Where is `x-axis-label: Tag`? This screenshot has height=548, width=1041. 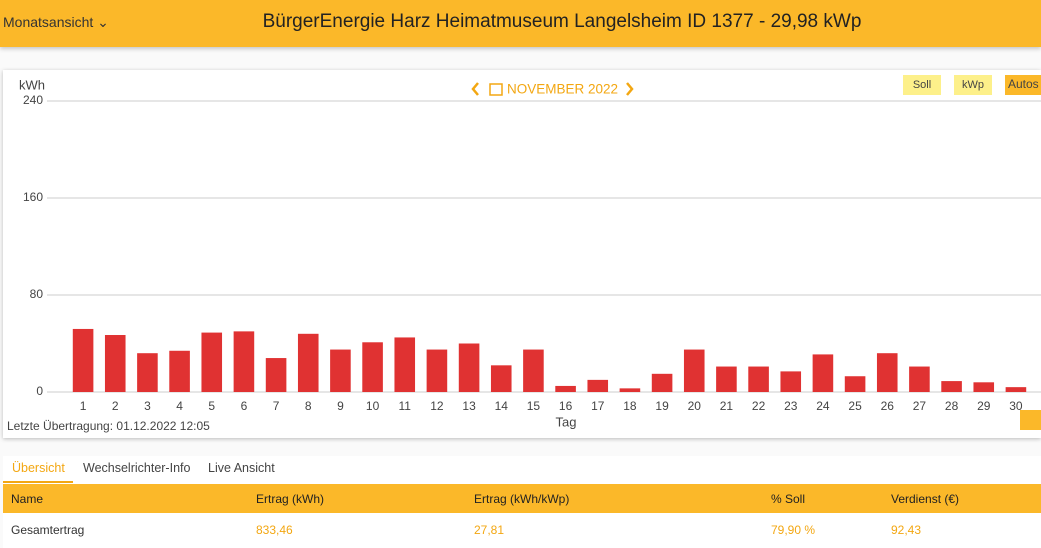
x-axis-label: Tag is located at coordinates (566, 421).